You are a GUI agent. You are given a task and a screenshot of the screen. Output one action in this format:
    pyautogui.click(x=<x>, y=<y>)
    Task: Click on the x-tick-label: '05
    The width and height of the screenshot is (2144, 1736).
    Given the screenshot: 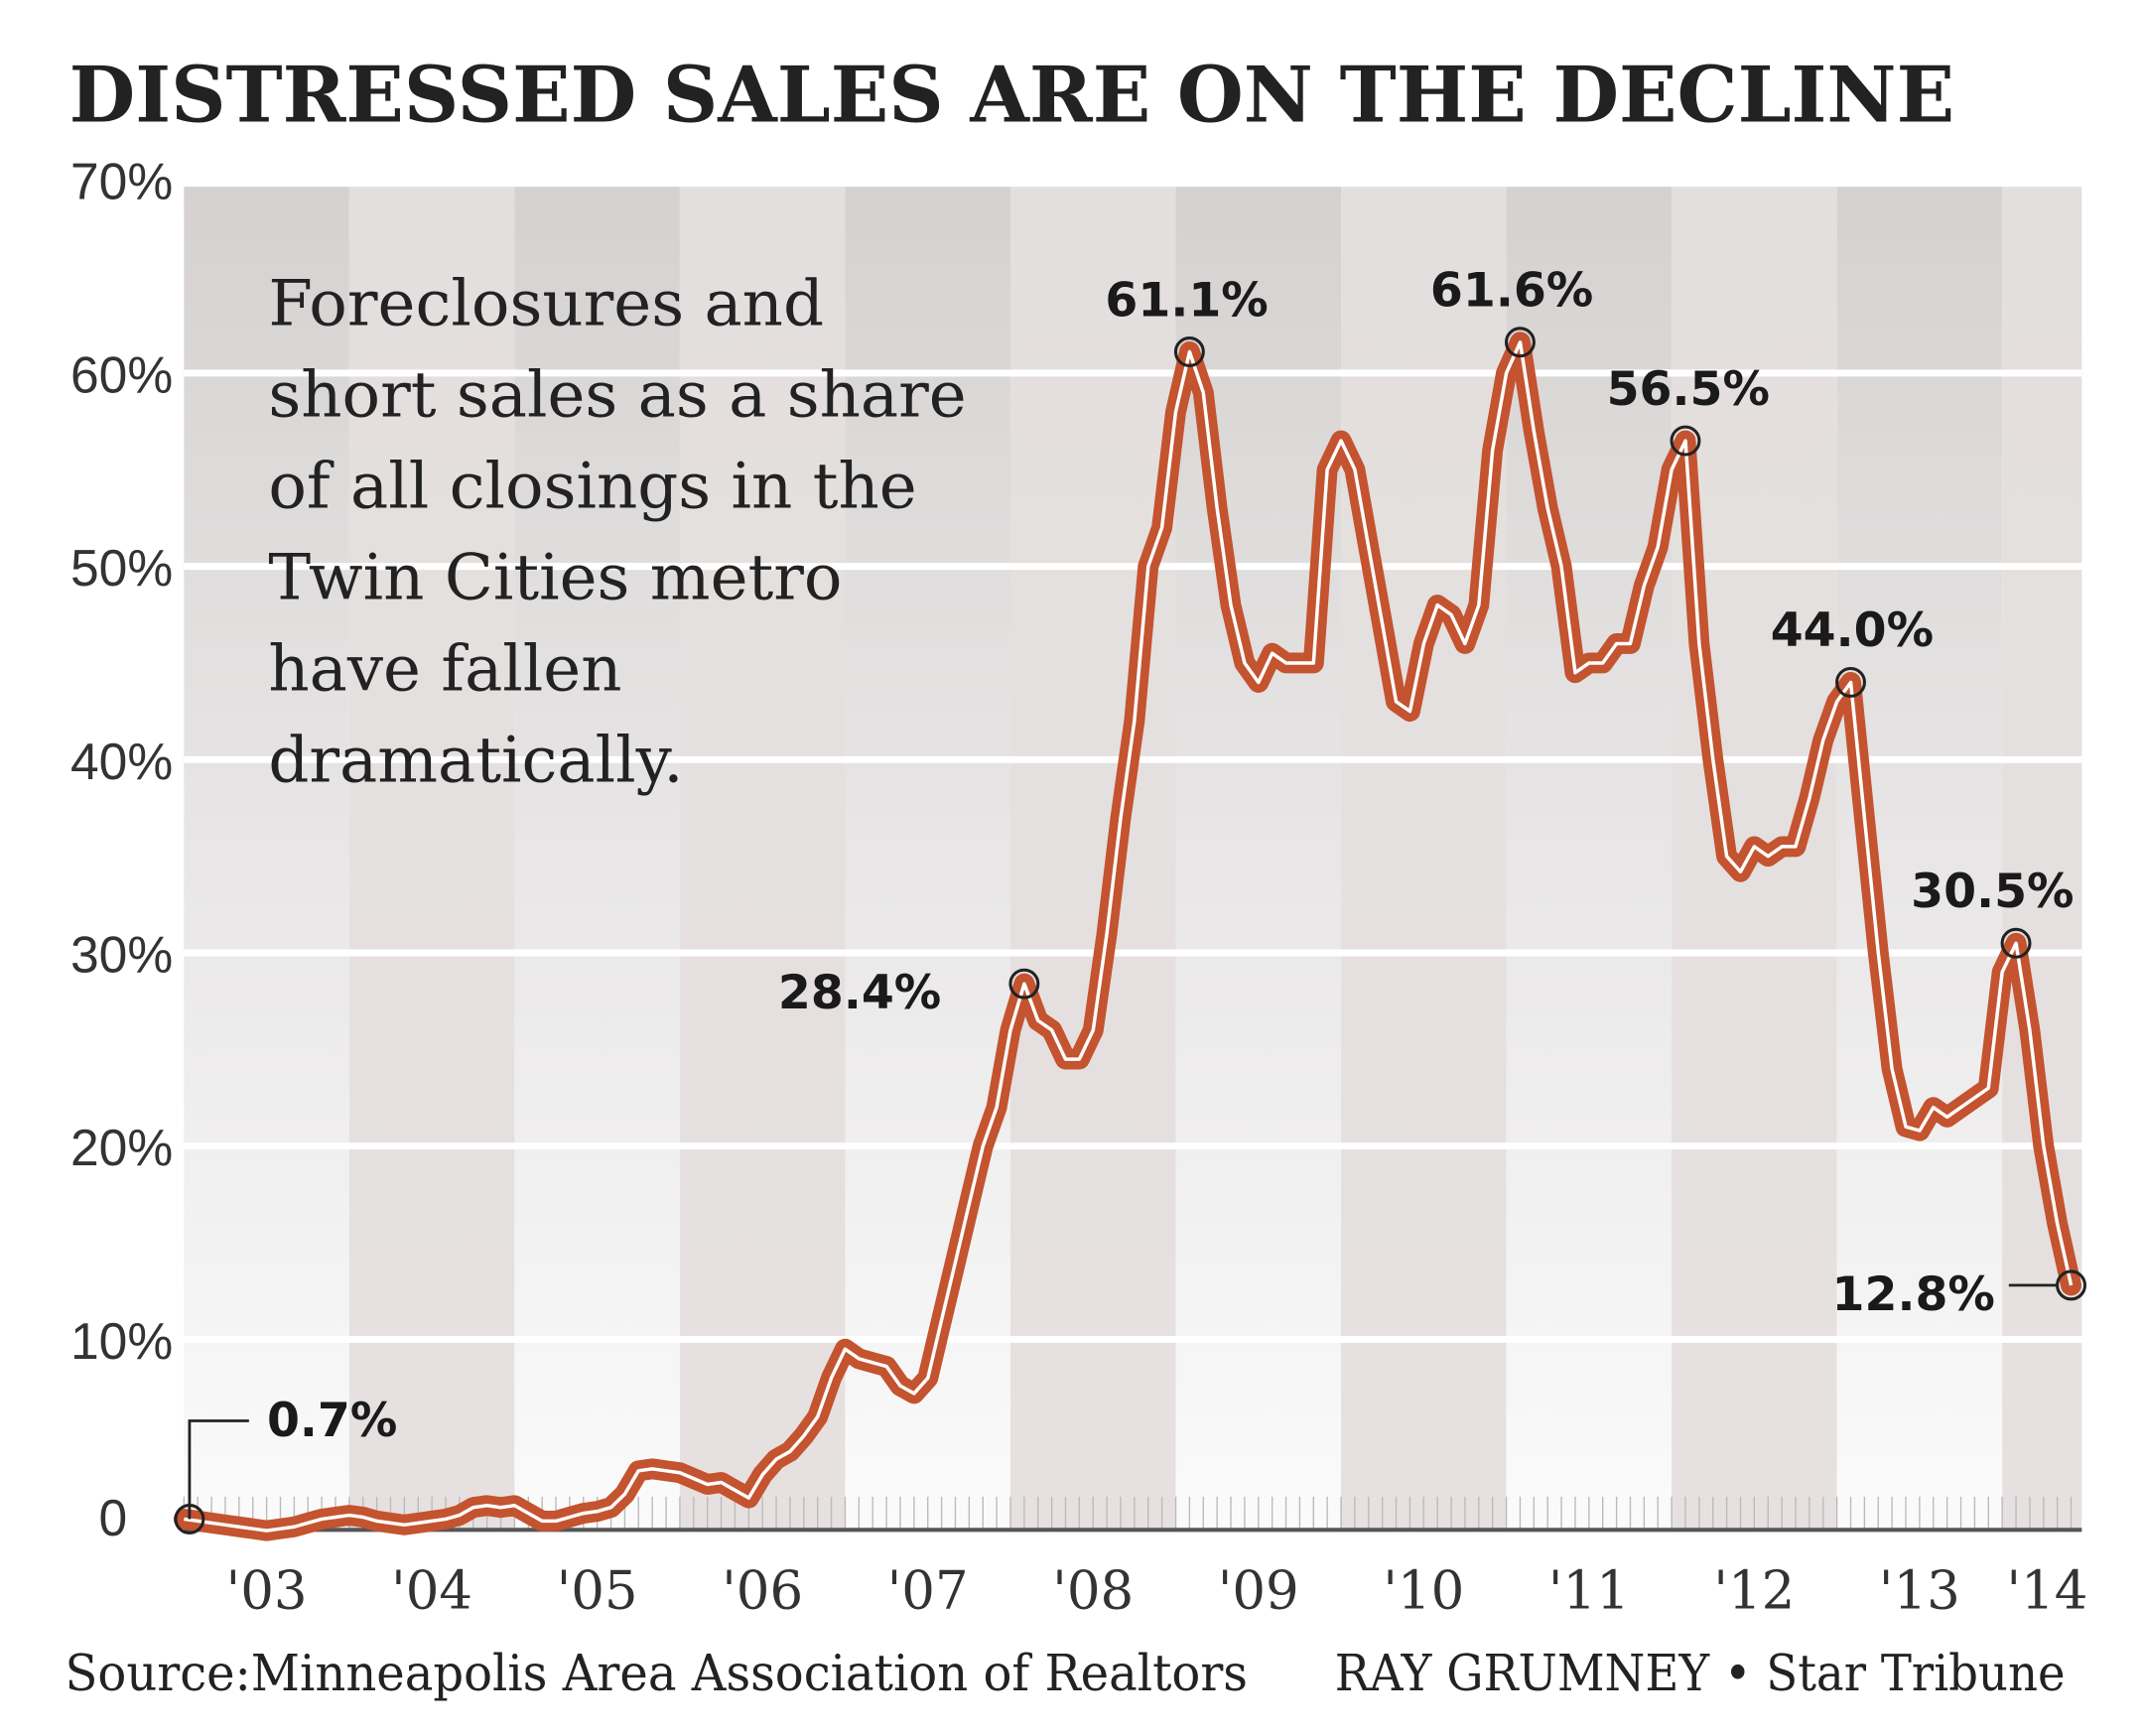 What is the action you would take?
    pyautogui.click(x=597, y=1591)
    